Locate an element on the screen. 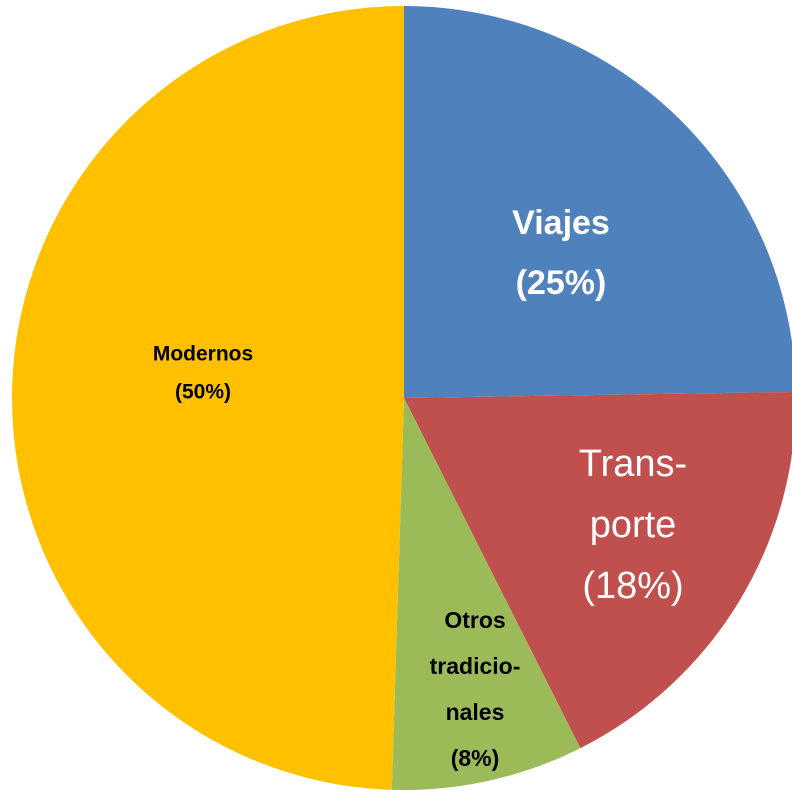 The width and height of the screenshot is (792, 790). slice-label: tradicio- is located at coordinates (475, 666).